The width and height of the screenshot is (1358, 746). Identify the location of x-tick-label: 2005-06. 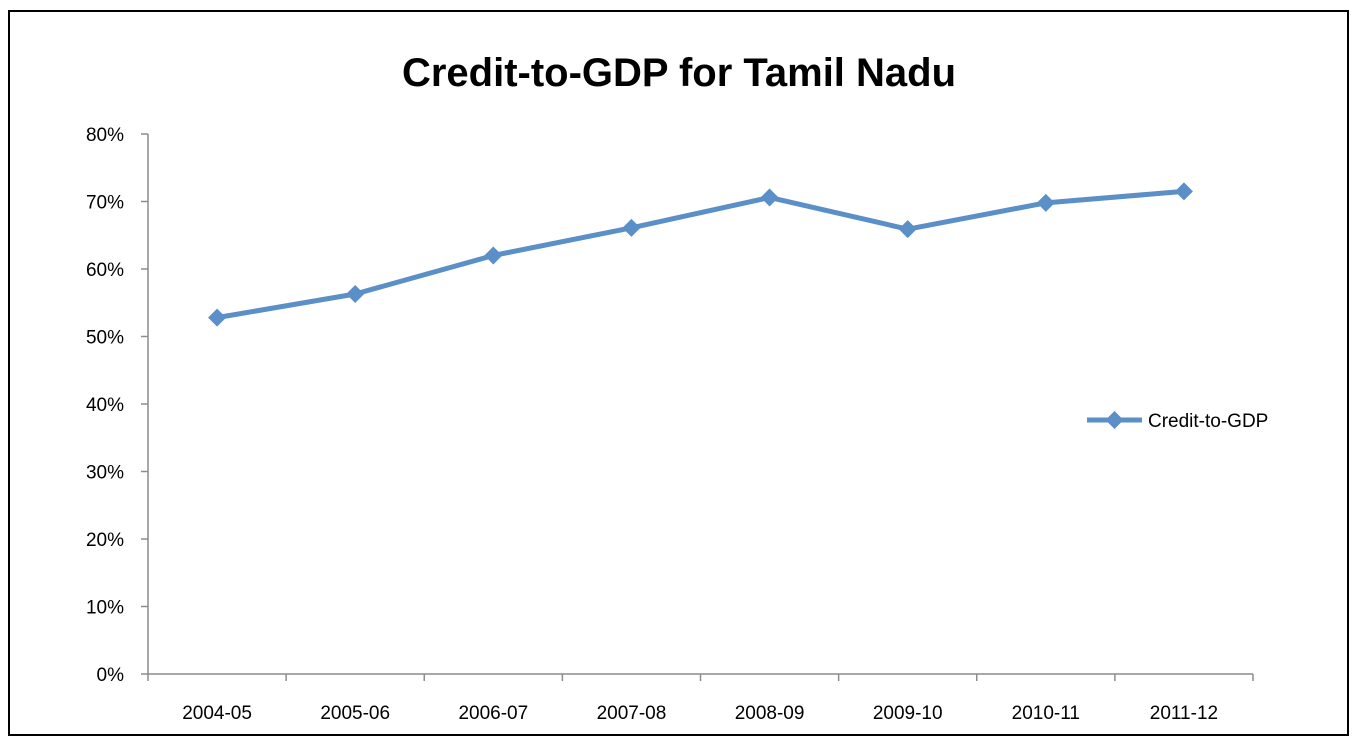
(355, 713).